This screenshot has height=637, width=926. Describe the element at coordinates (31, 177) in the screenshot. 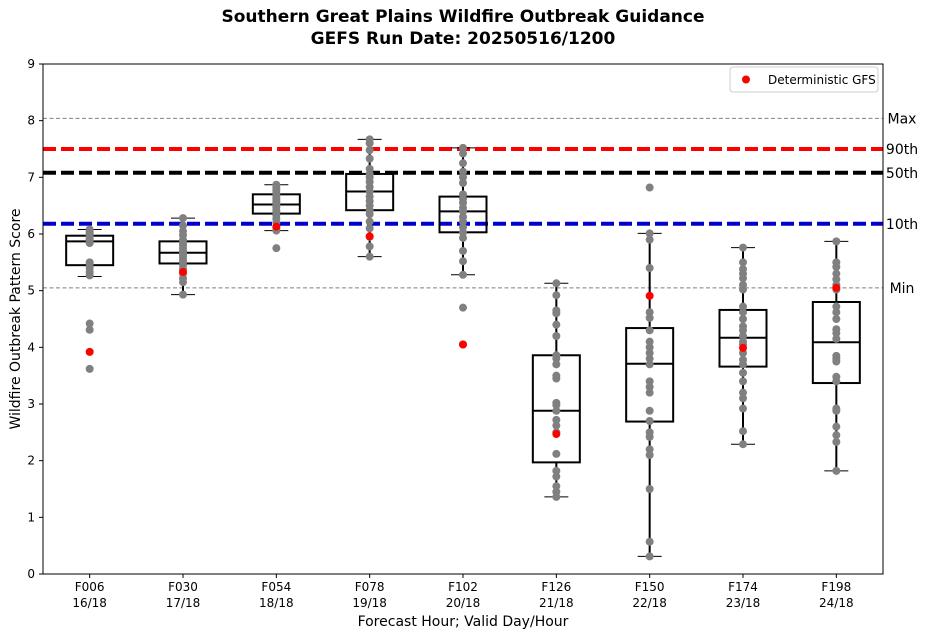

I see `y-tick-label: 7` at that location.